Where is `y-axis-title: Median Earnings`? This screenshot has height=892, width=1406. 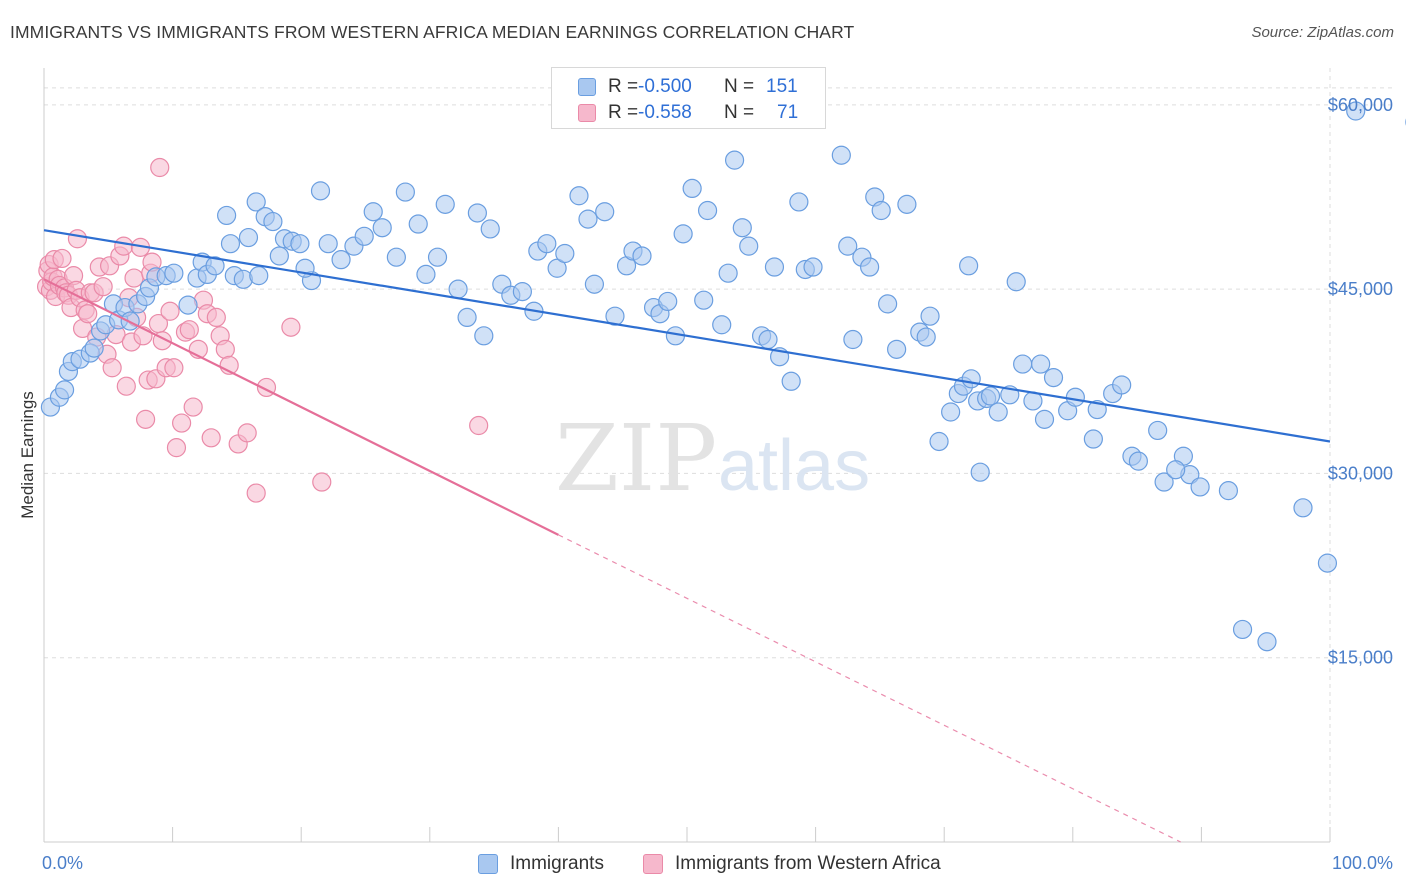 y-axis-title: Median Earnings is located at coordinates (27, 455).